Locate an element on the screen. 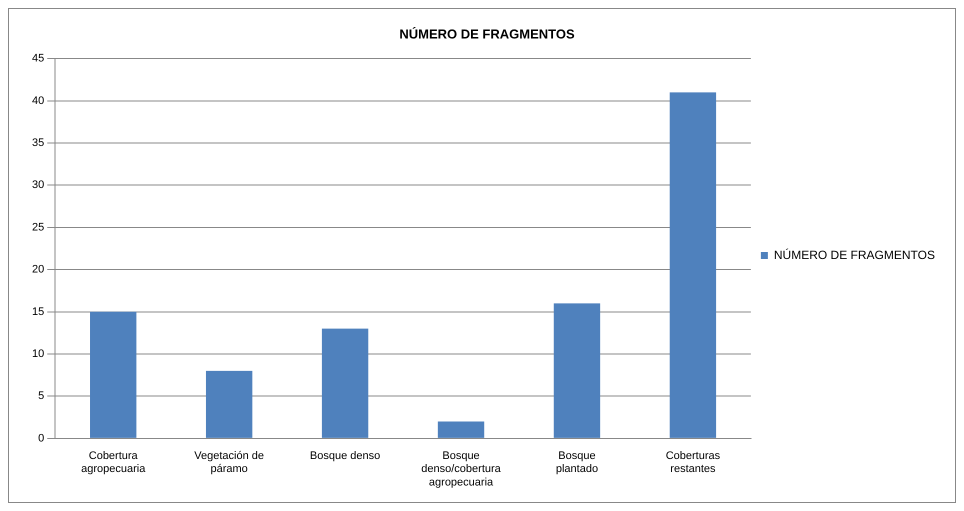 This screenshot has width=964, height=511. y-tick-label: 20 is located at coordinates (38, 270).